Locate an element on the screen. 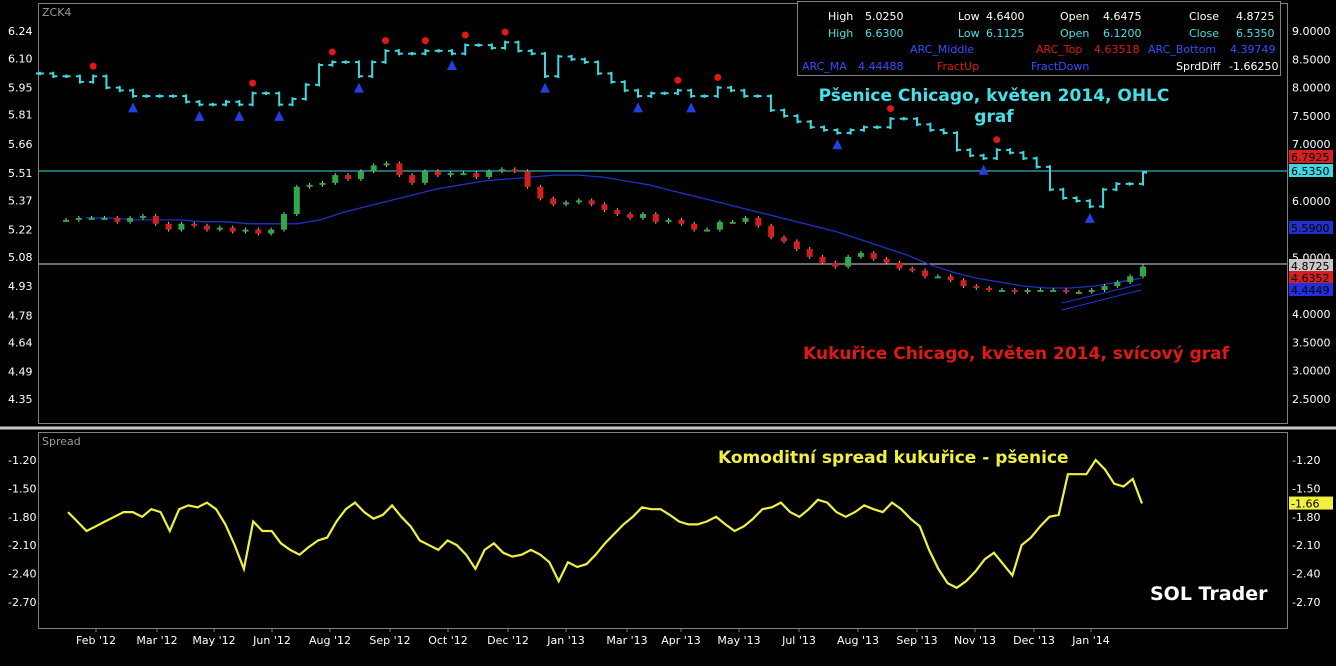  left-tick-label: 5.22 is located at coordinates (20, 230).